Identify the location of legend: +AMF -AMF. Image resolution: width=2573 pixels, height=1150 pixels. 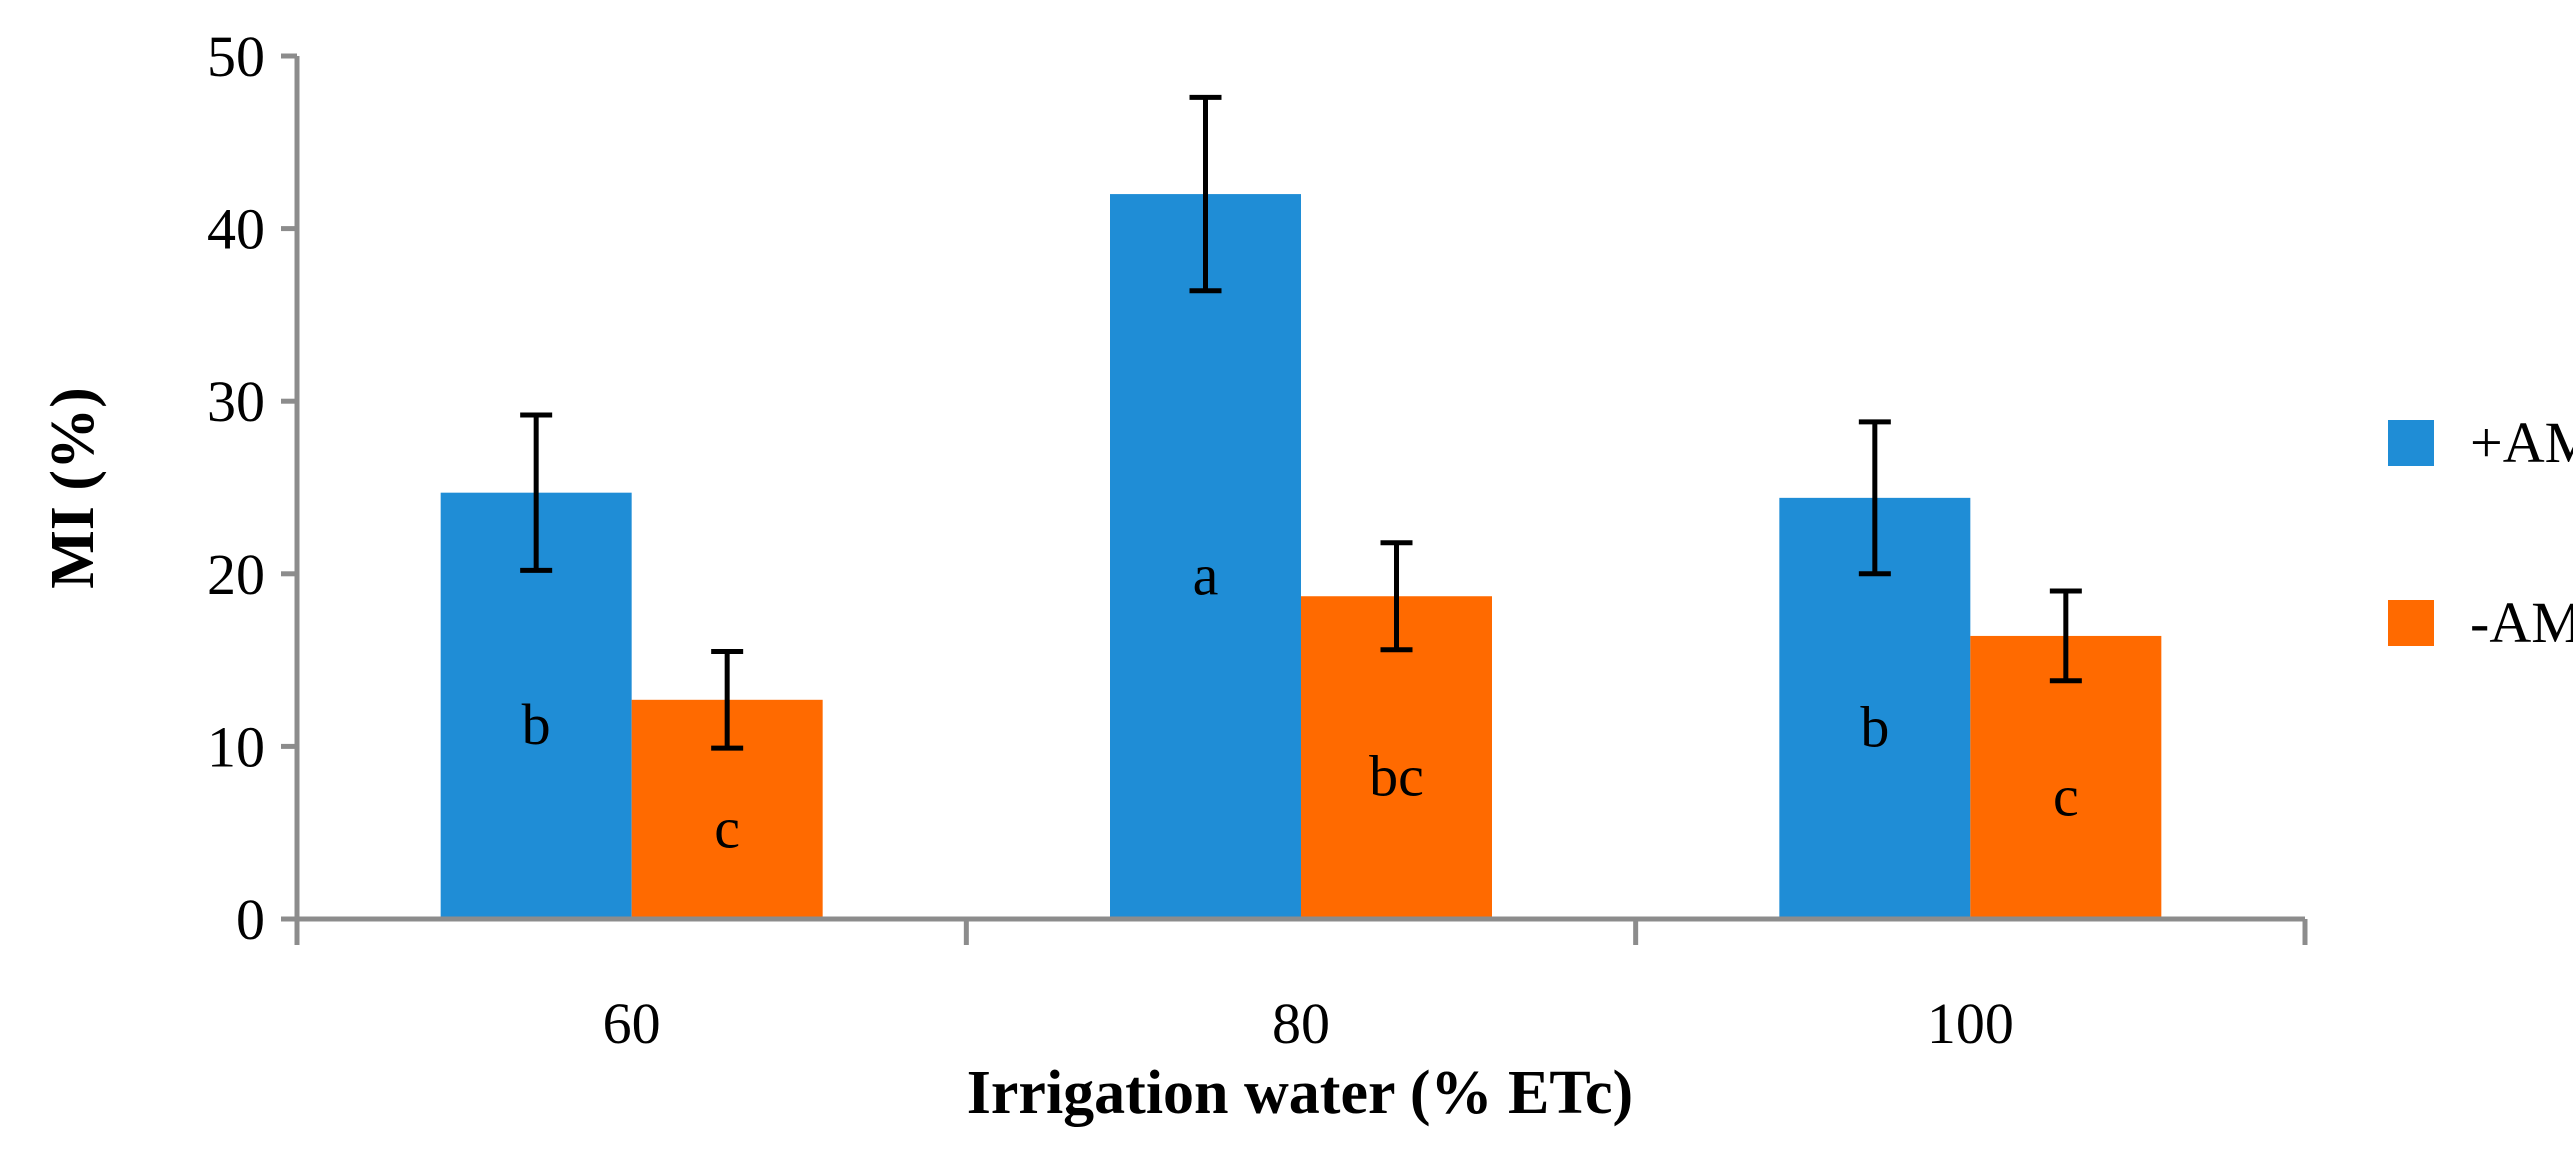
(2480, 532).